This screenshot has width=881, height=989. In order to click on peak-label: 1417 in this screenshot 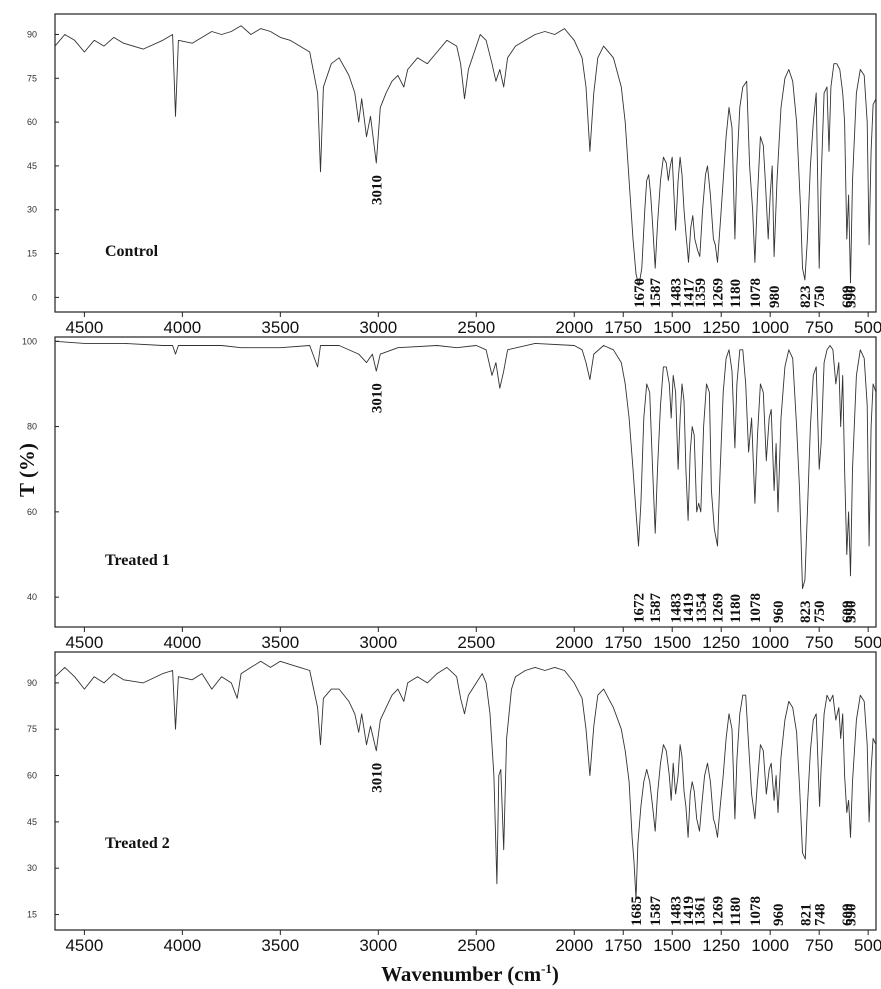, I will do `click(690, 293)`.